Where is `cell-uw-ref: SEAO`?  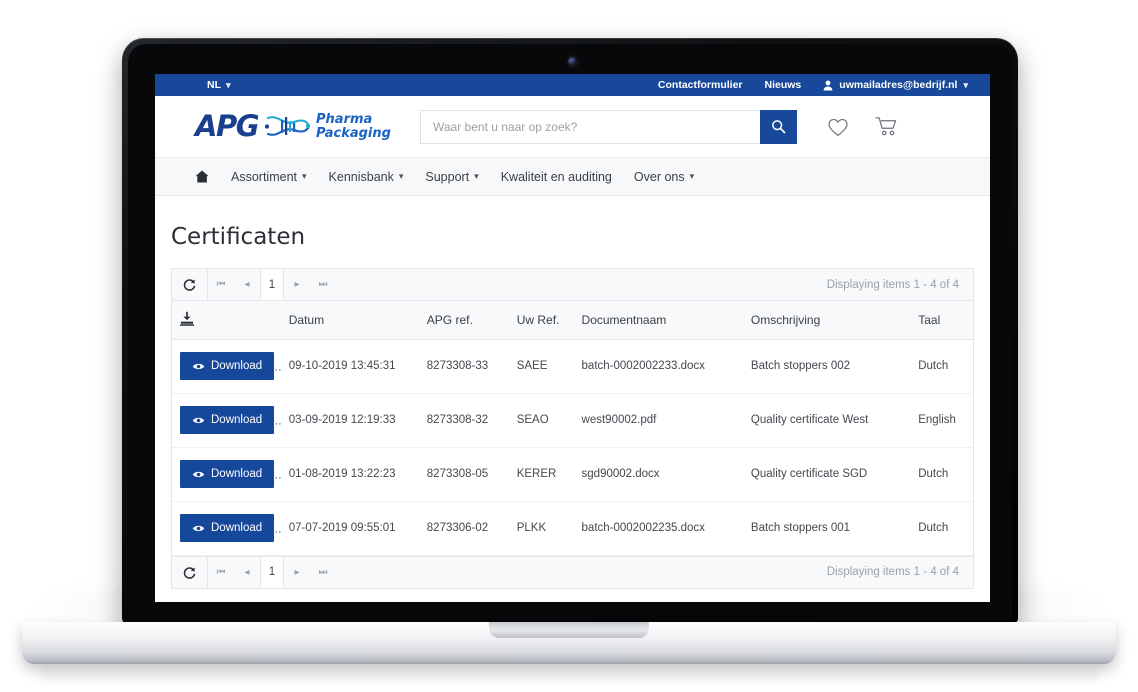
cell-uw-ref: SEAO is located at coordinates (541, 420).